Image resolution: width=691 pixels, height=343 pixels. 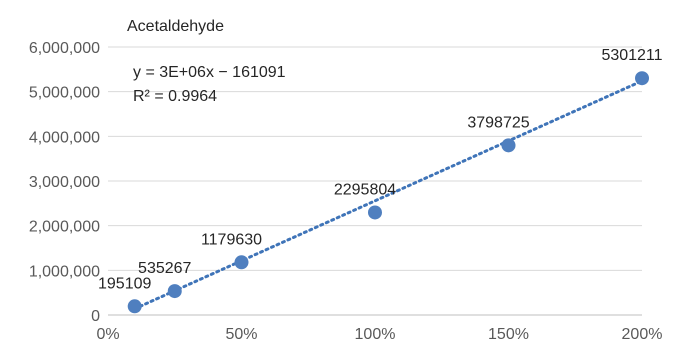 What do you see at coordinates (498, 122) in the screenshot?
I see `data-label: 3798725` at bounding box center [498, 122].